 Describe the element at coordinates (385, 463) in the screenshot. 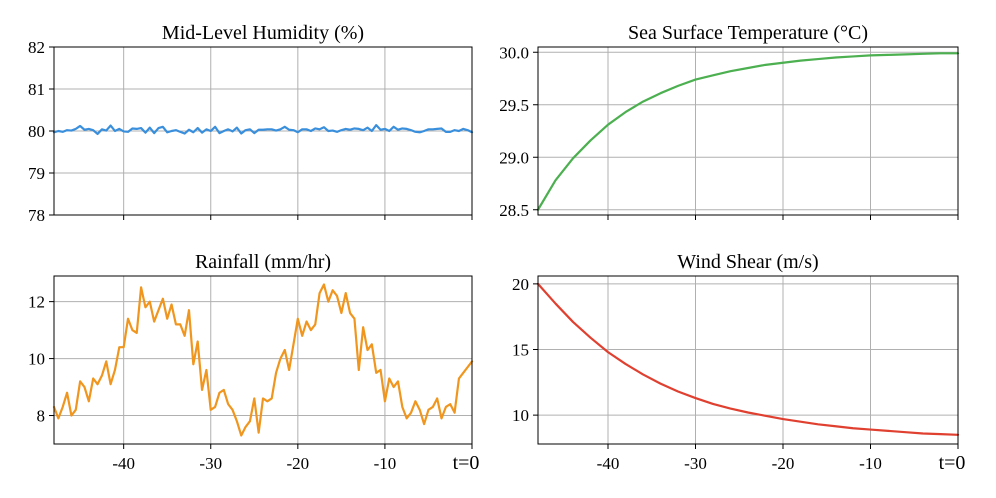

I see `rainfall-xtick-label-3: -10` at that location.